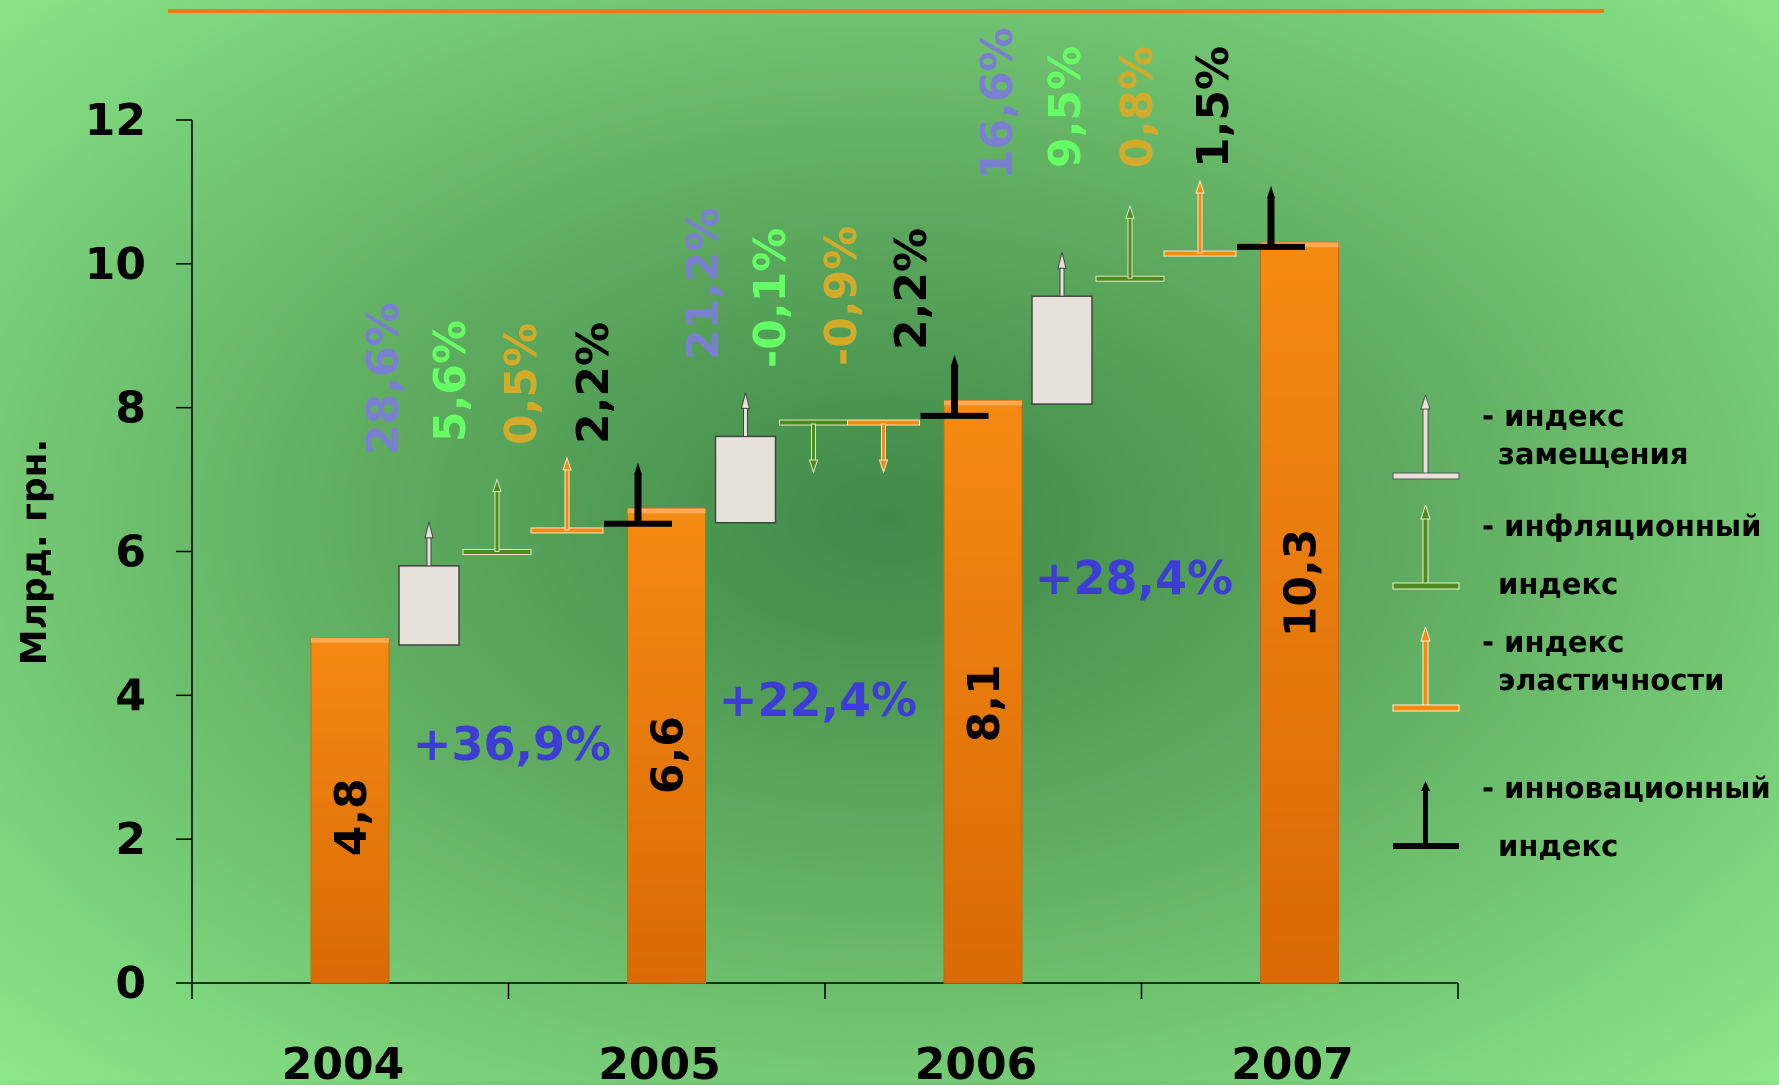 This screenshot has width=1779, height=1085. What do you see at coordinates (1553, 642) in the screenshot?
I see `legend-text-elasticity-1: - индекс` at bounding box center [1553, 642].